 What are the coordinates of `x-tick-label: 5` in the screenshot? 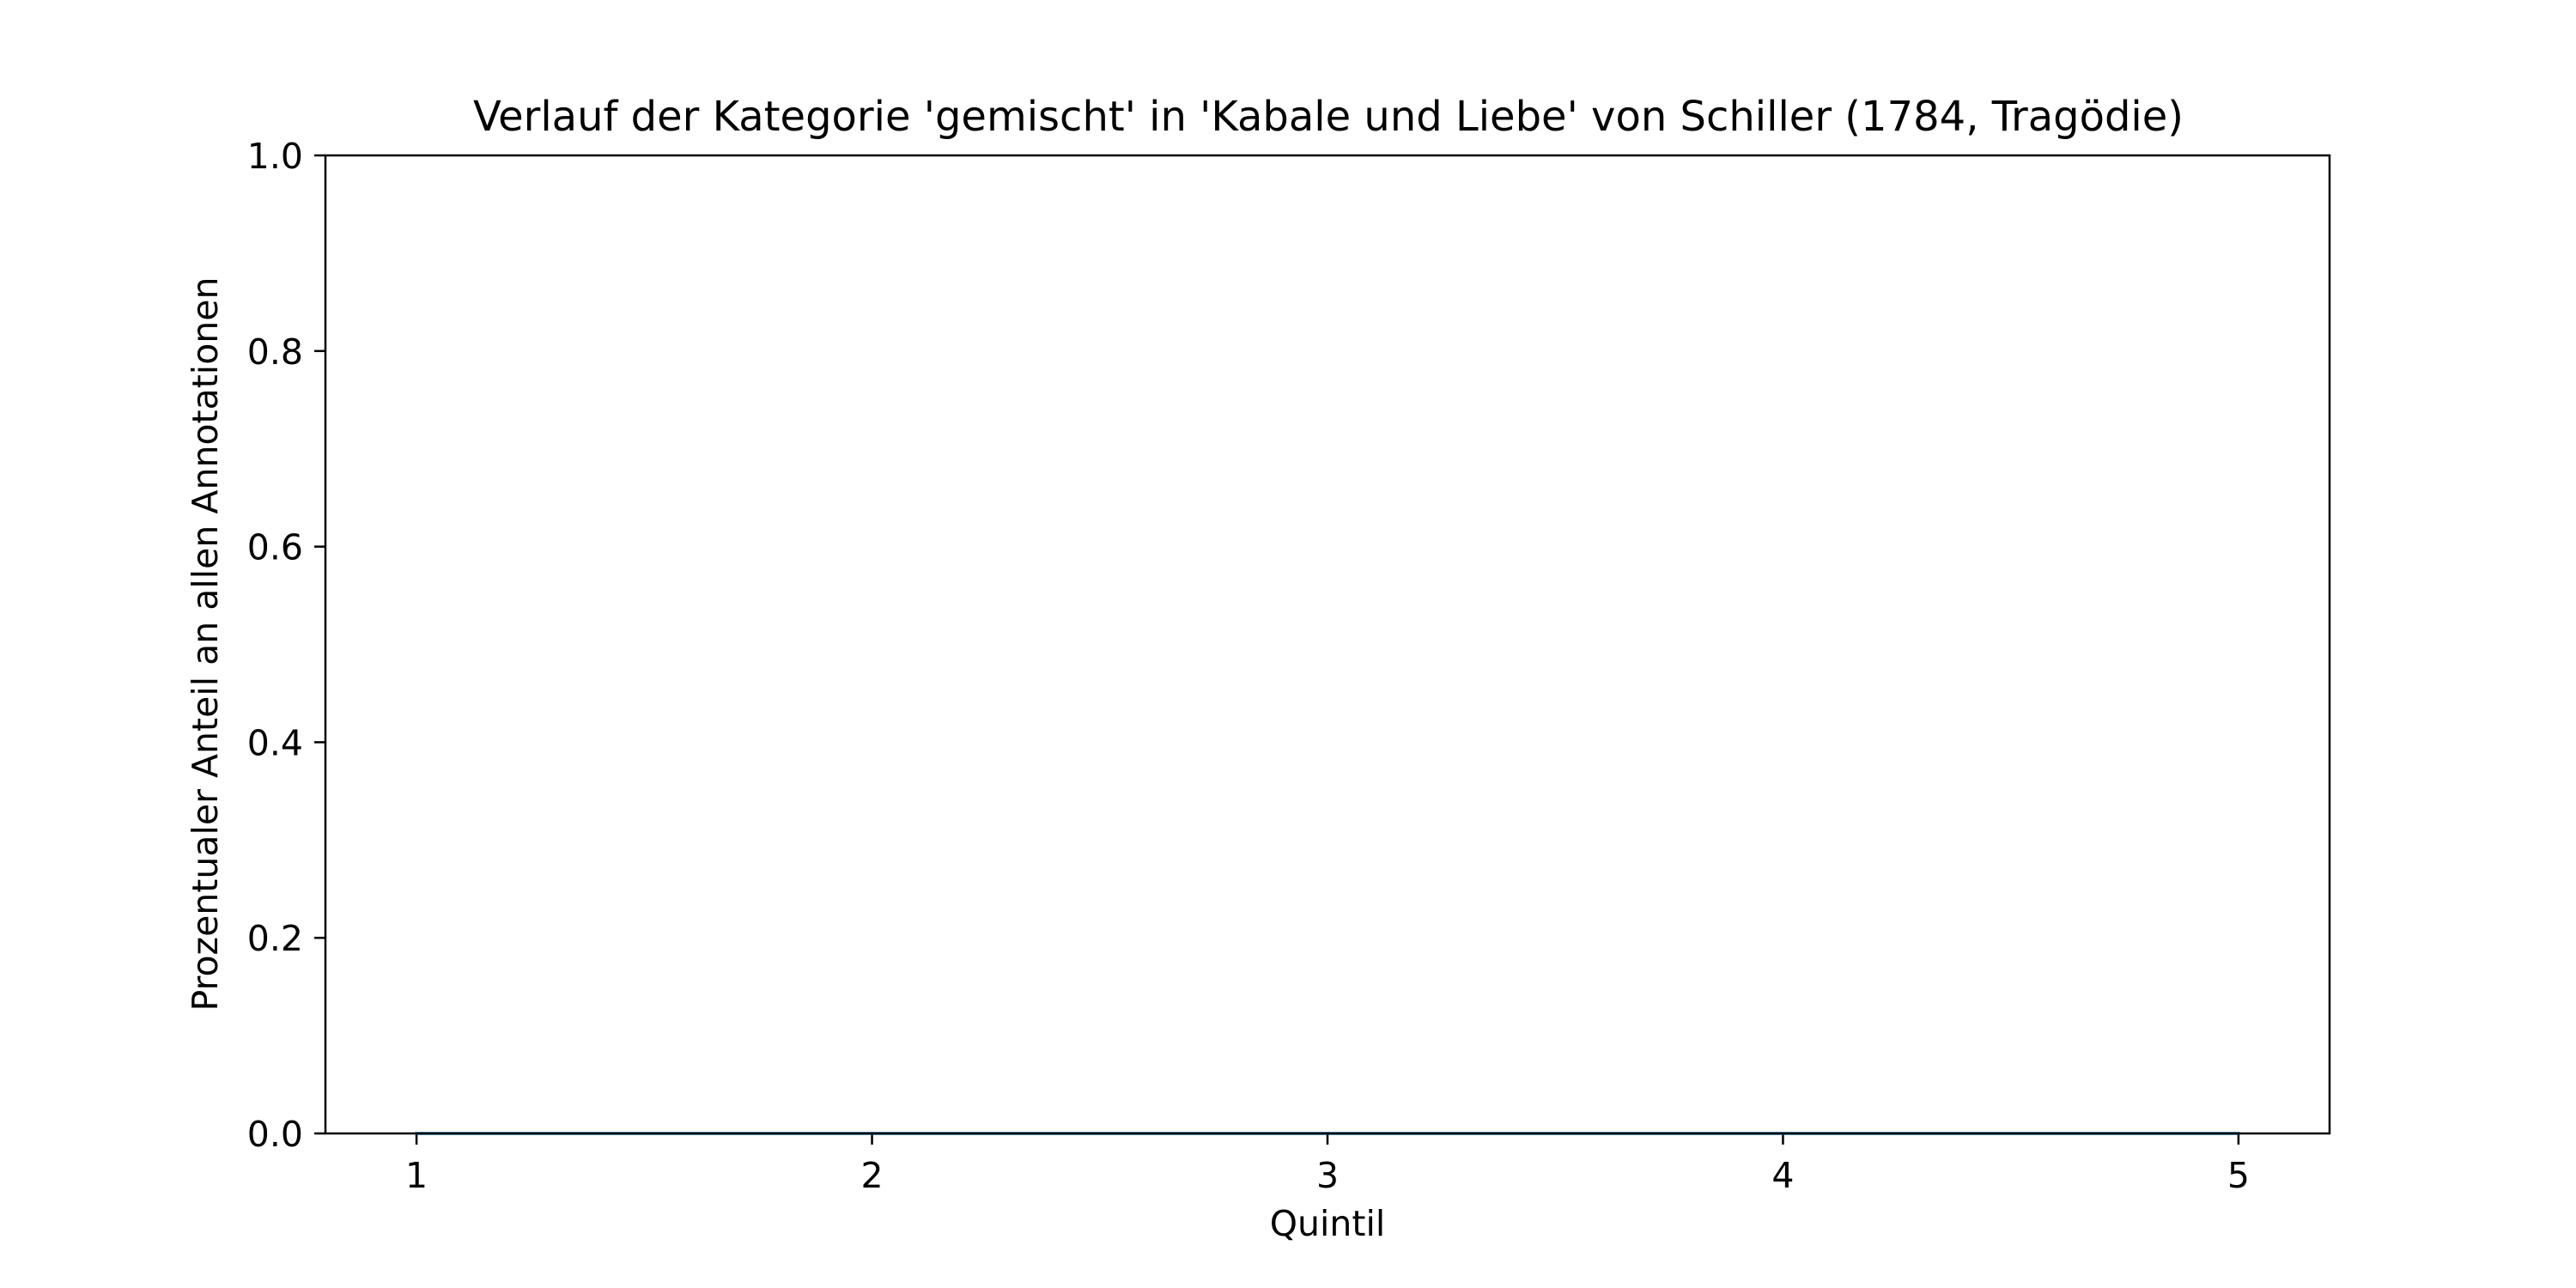 It's located at (2238, 1175).